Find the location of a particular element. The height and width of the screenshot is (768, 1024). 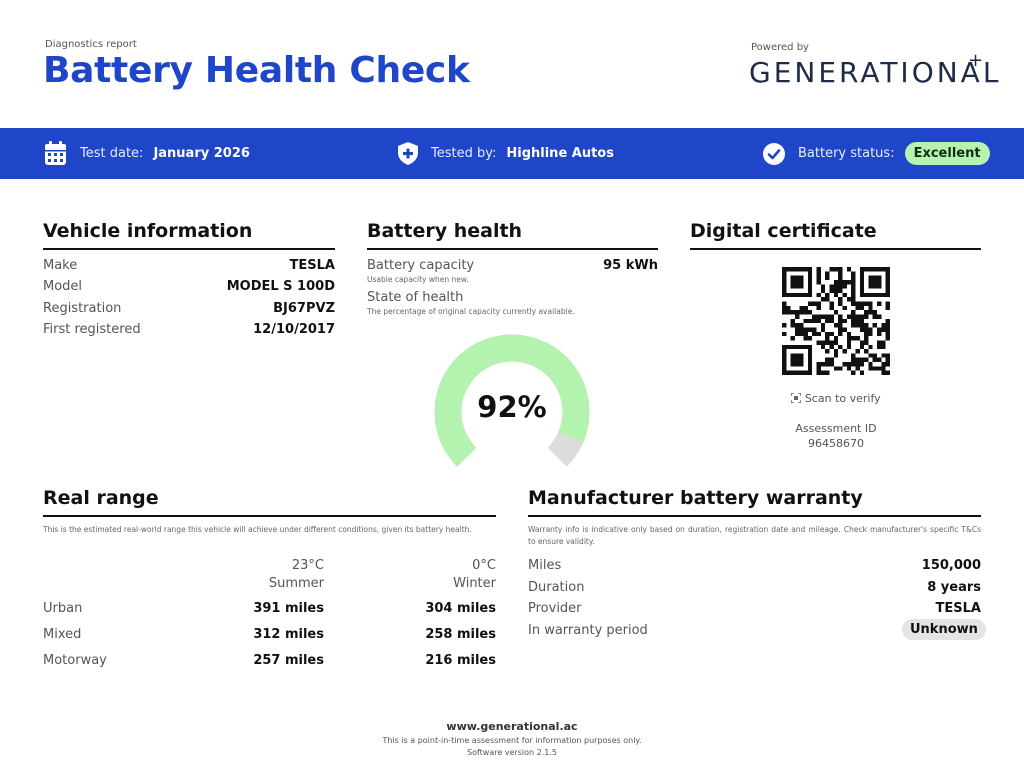

state-of-health-percent: 92% is located at coordinates (512, 407).